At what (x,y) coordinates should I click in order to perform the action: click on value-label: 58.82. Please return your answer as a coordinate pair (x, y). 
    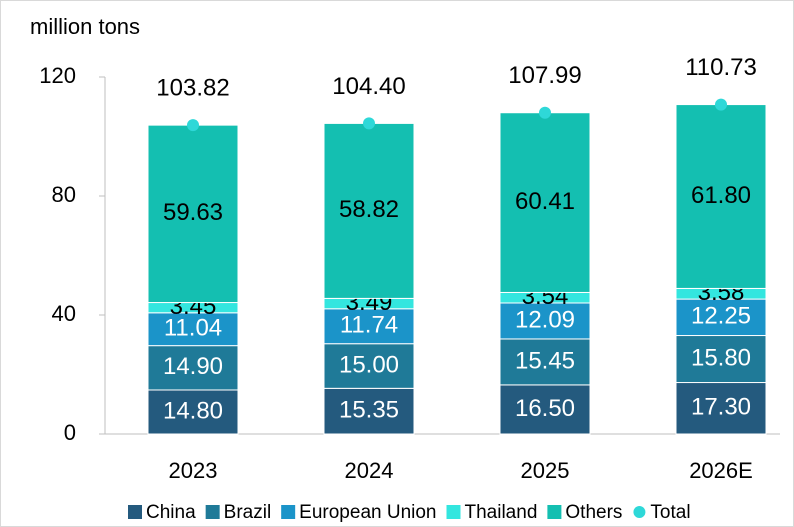
    Looking at the image, I should click on (369, 209).